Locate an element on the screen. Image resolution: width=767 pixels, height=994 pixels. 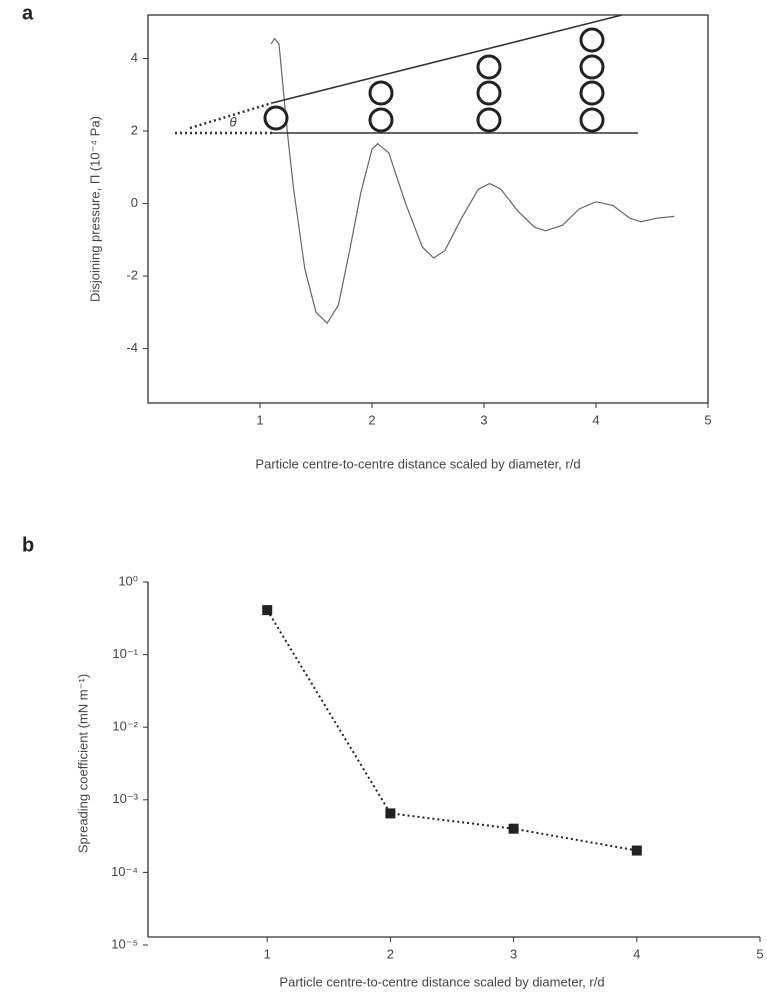
y-tick-label: 10⁰ is located at coordinates (128, 580).